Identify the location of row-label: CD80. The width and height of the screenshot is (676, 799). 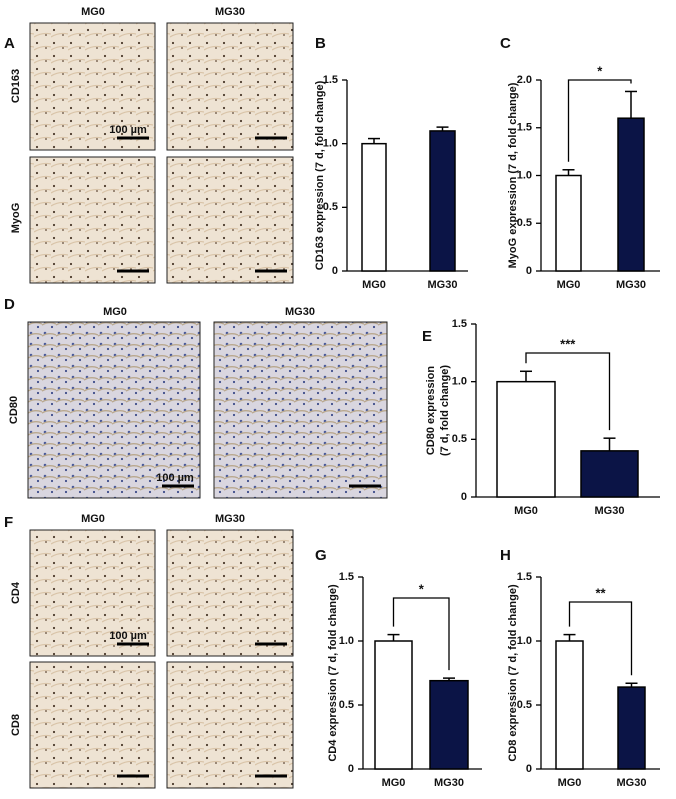
(14, 410).